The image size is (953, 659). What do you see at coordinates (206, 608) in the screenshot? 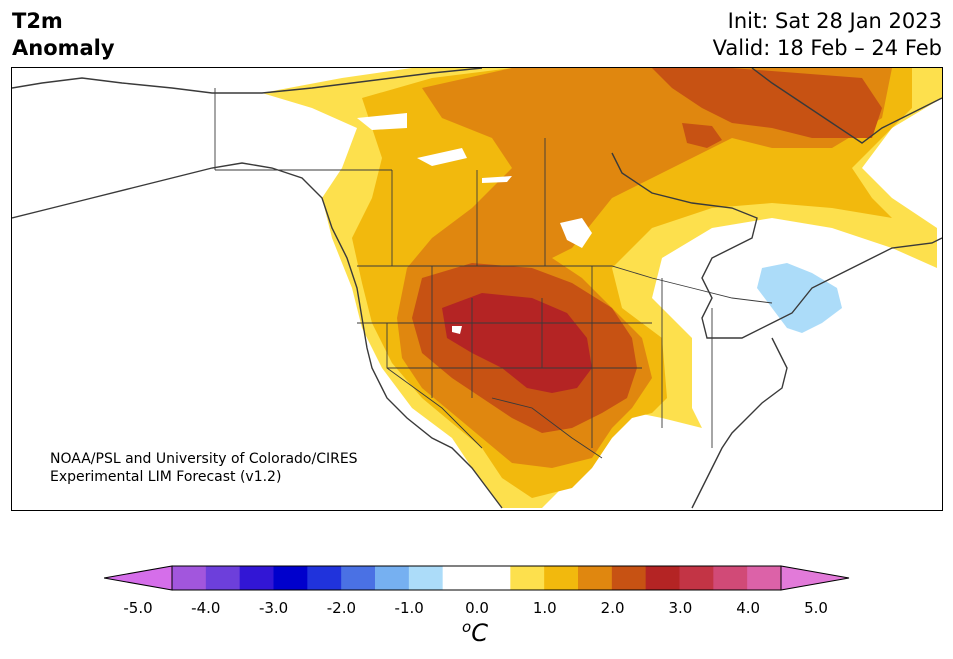
I see `colorbar-tick-label: -4.0` at bounding box center [206, 608].